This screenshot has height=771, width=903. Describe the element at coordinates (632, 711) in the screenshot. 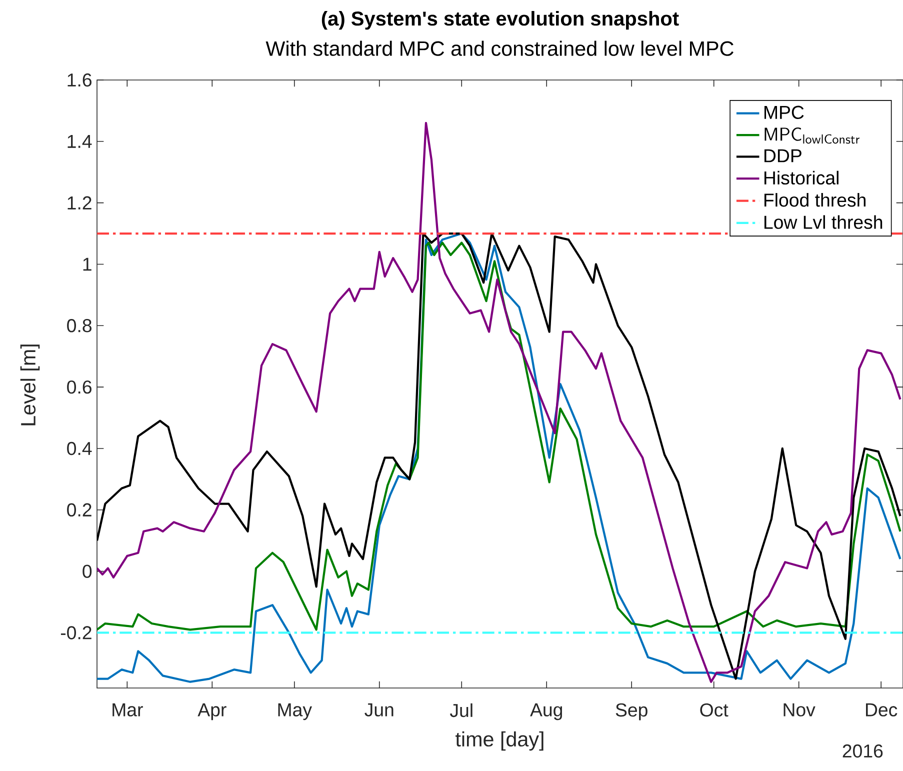

I see `x-tick-label: Sep` at that location.